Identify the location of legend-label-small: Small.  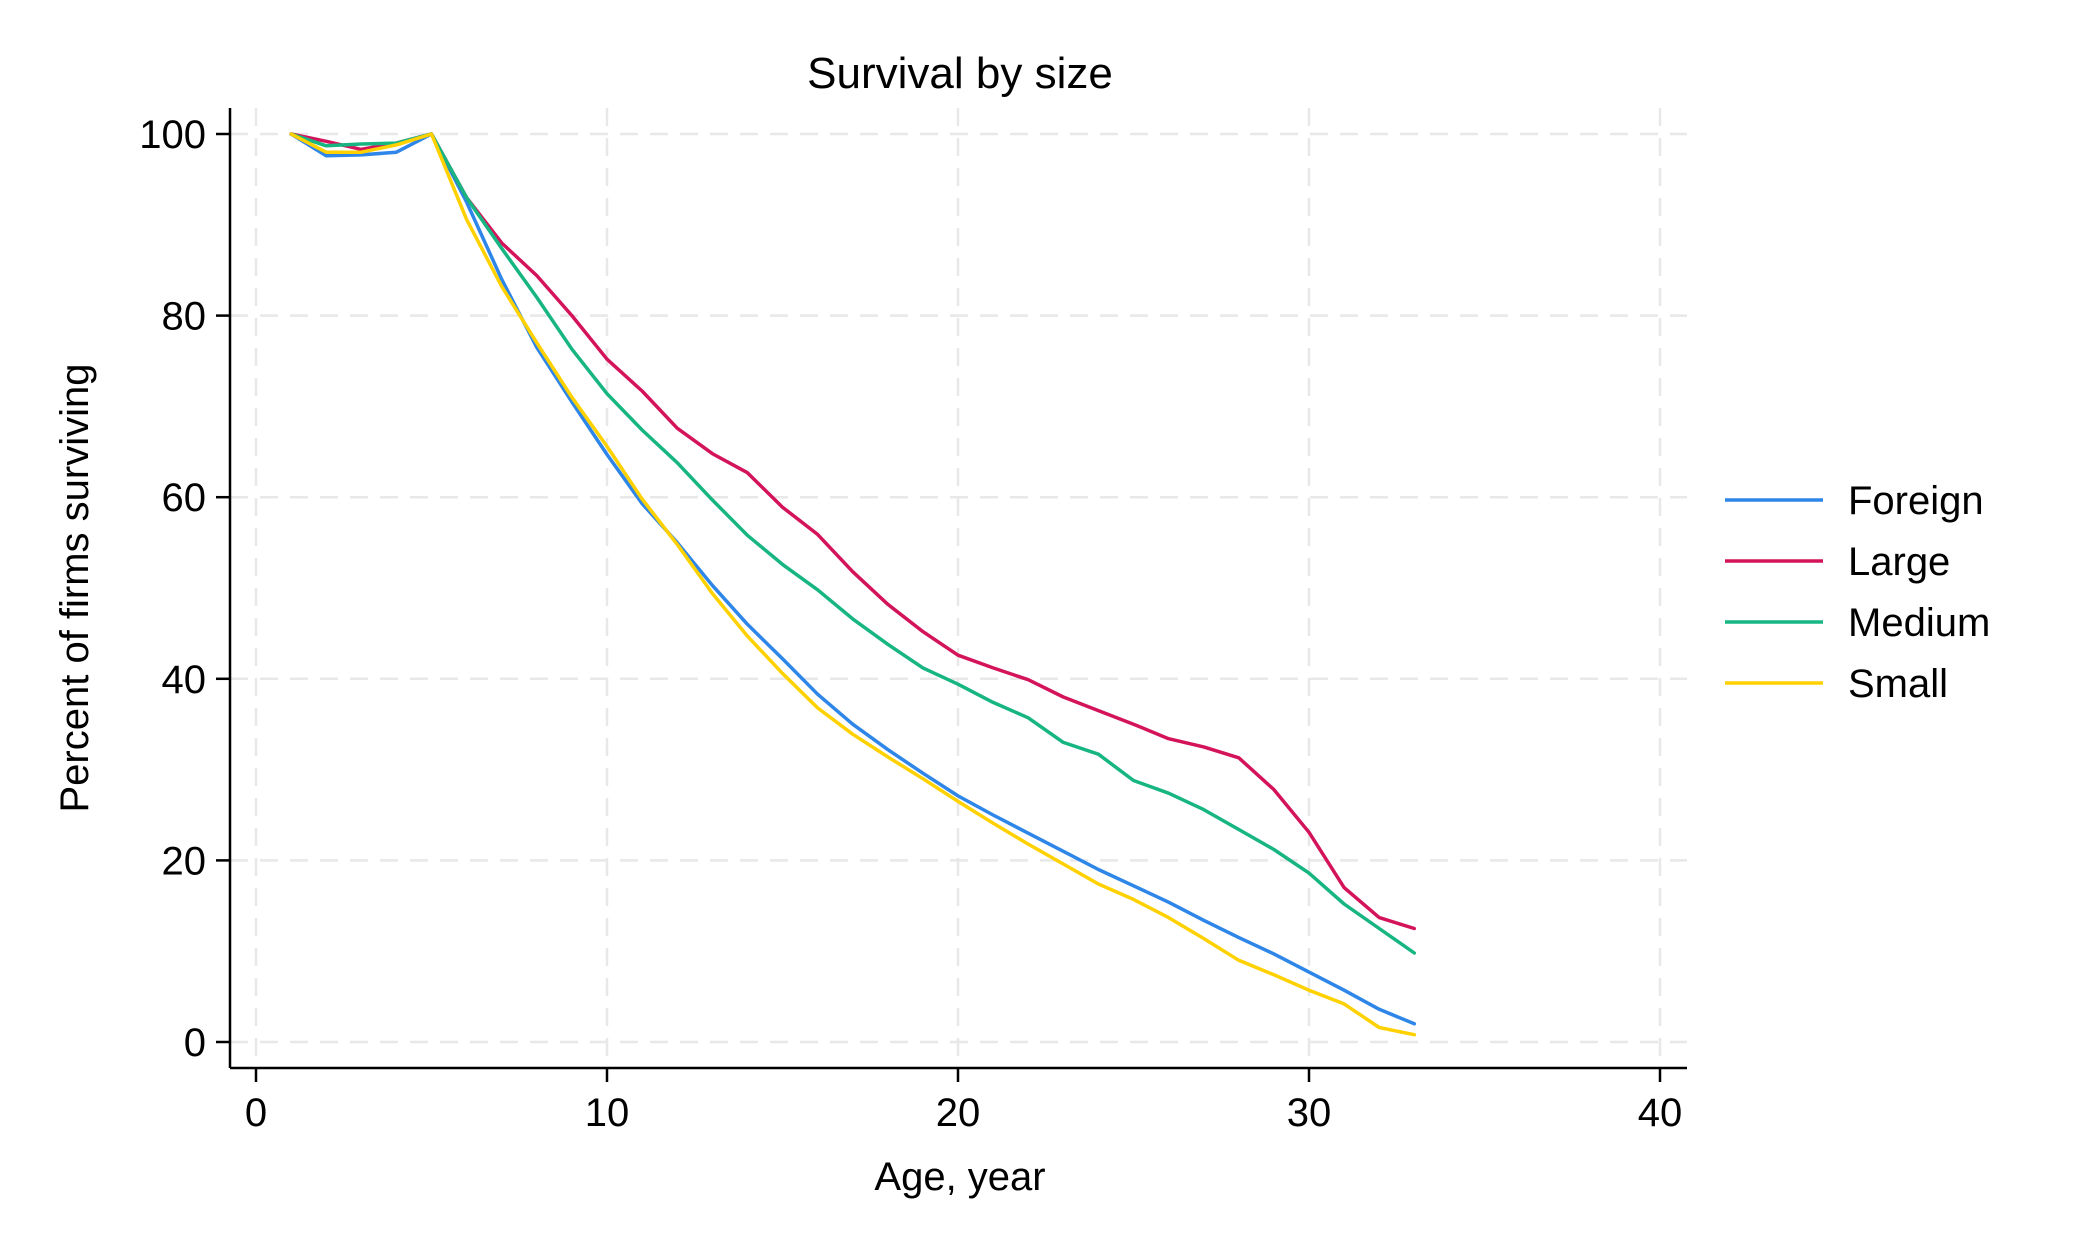
(1898, 684).